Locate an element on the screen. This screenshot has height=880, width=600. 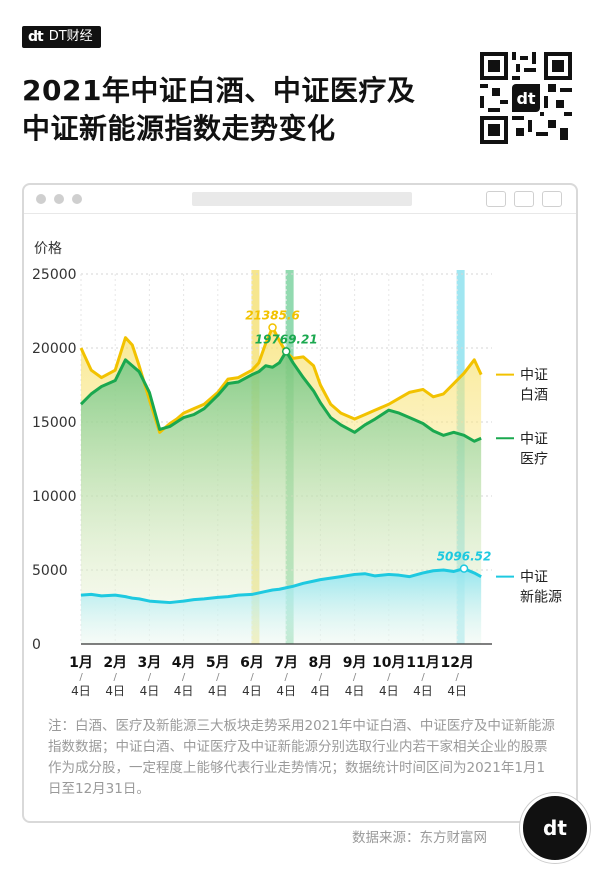
svg-text: dt is located at coordinates (525, 98).